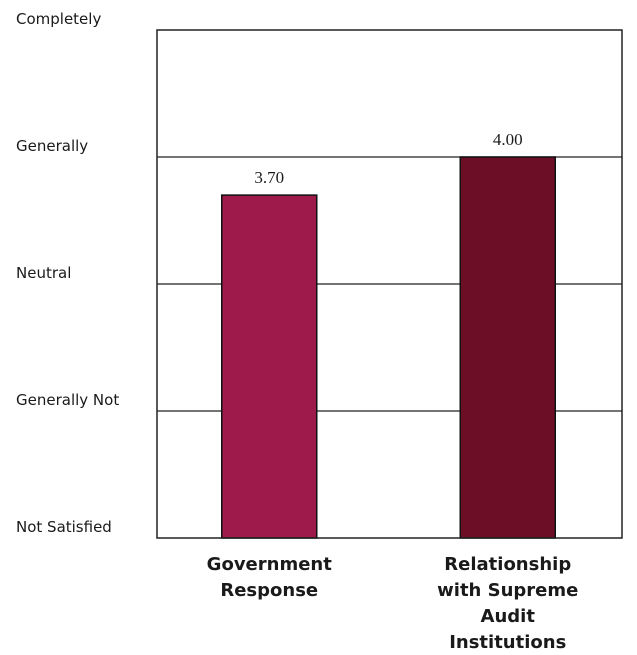  Describe the element at coordinates (269, 177) in the screenshot. I see `bar-value-label: 3.70` at that location.